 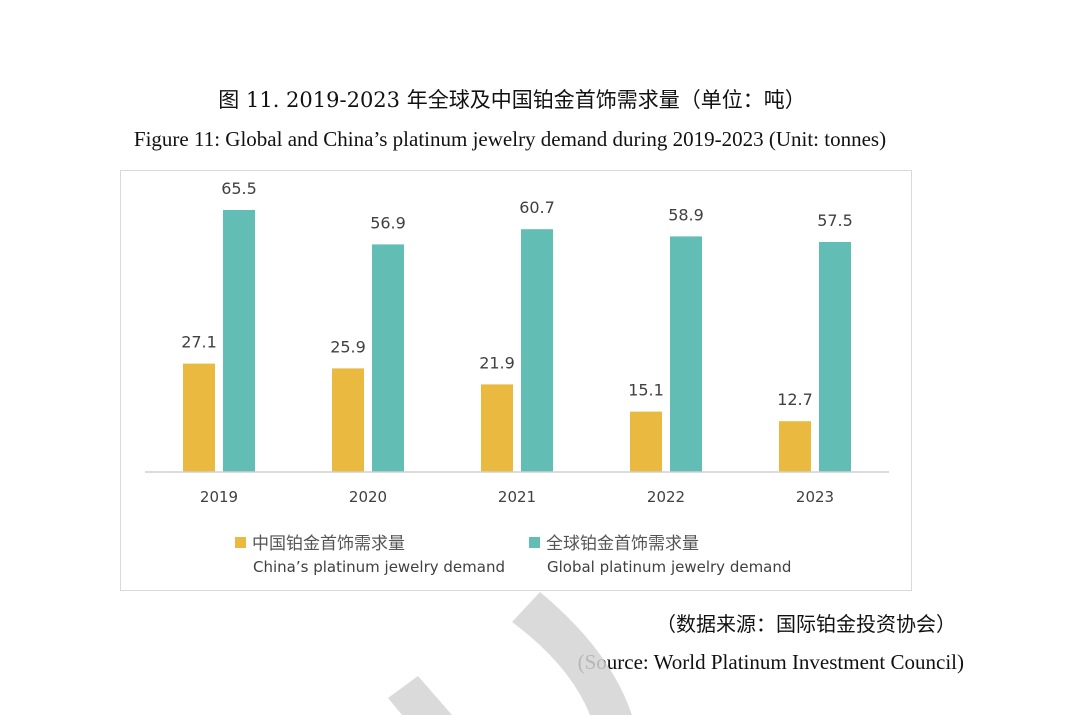 I want to click on legend-label-global-zh: 全球铂金首饰需求量, so click(x=622, y=544).